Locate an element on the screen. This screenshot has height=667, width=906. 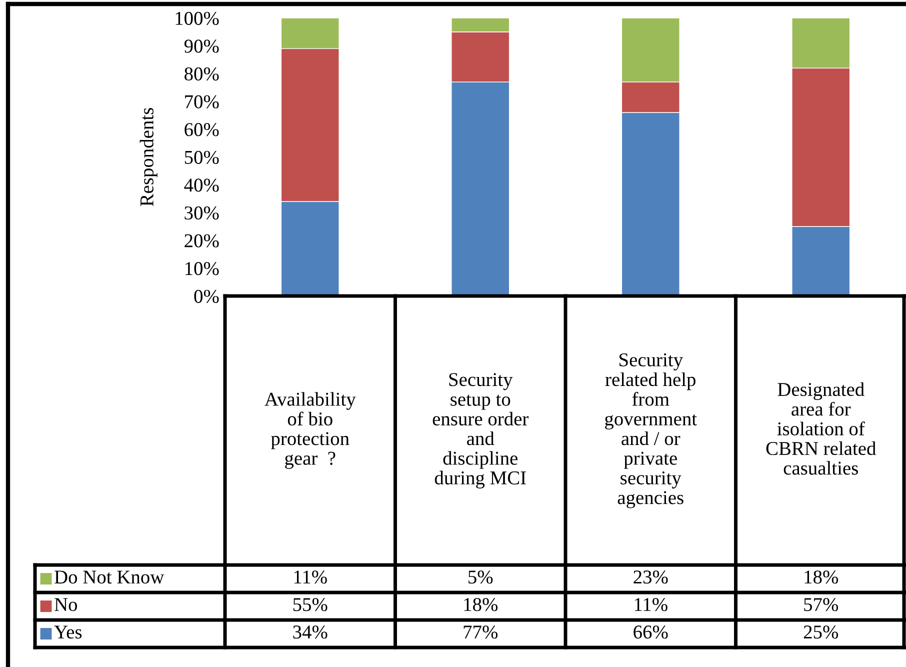
y-axis-title: Respondents is located at coordinates (149, 157).